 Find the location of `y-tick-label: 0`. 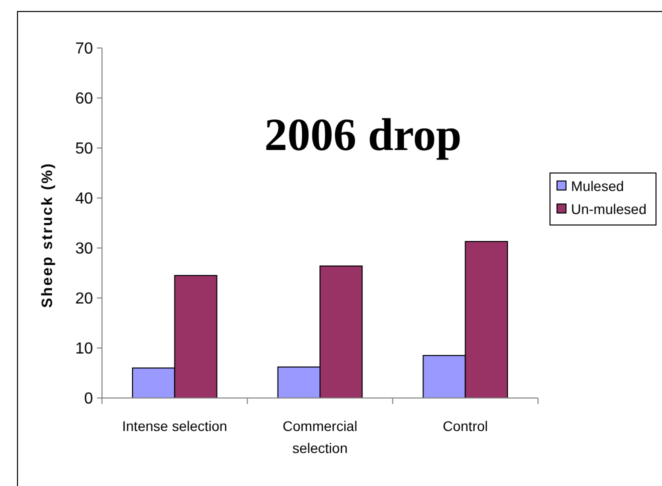

y-tick-label: 0 is located at coordinates (89, 399).